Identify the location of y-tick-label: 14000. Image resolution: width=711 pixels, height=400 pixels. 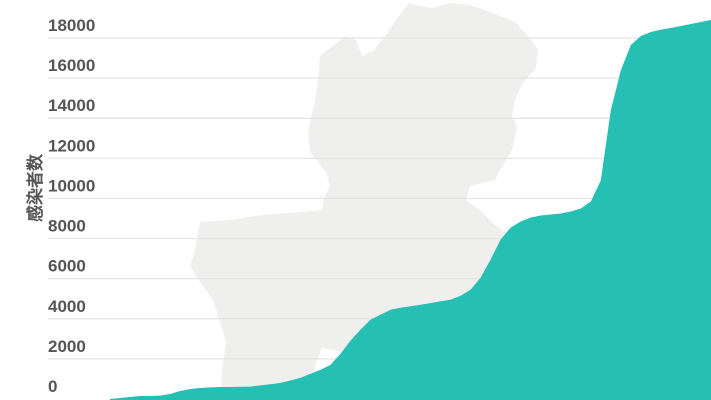
(71, 105).